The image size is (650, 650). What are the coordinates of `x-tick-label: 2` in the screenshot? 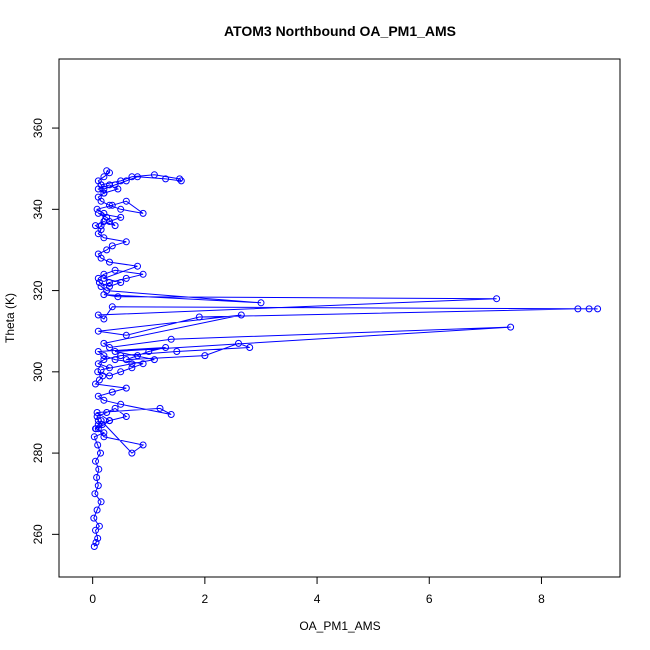 It's located at (205, 599).